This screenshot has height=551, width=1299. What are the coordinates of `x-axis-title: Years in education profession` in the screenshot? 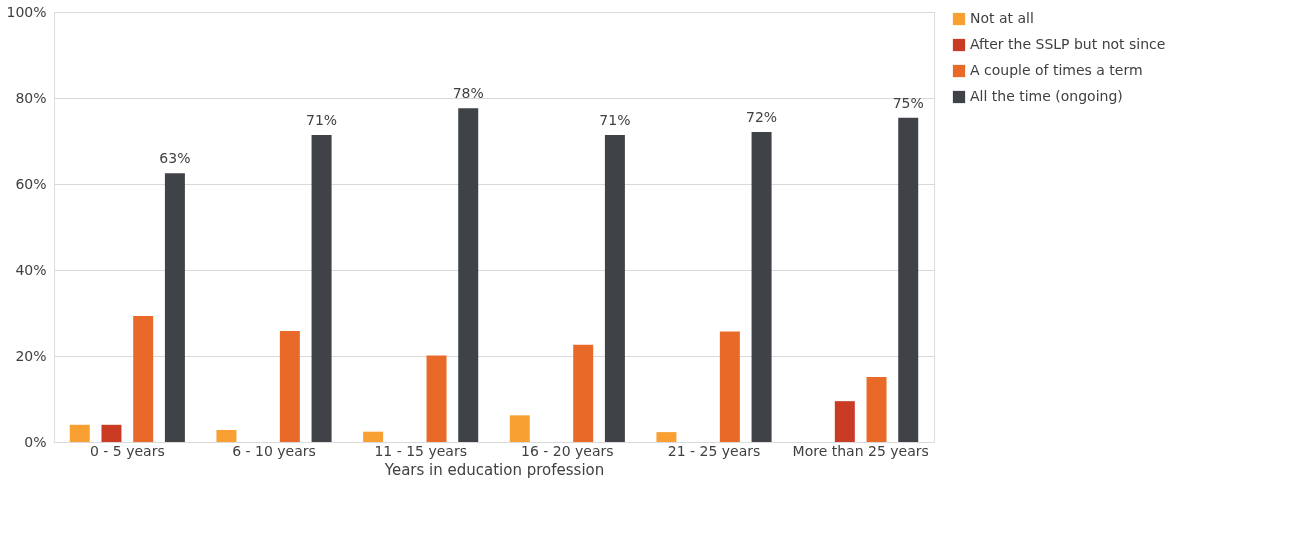 It's located at (494, 469).